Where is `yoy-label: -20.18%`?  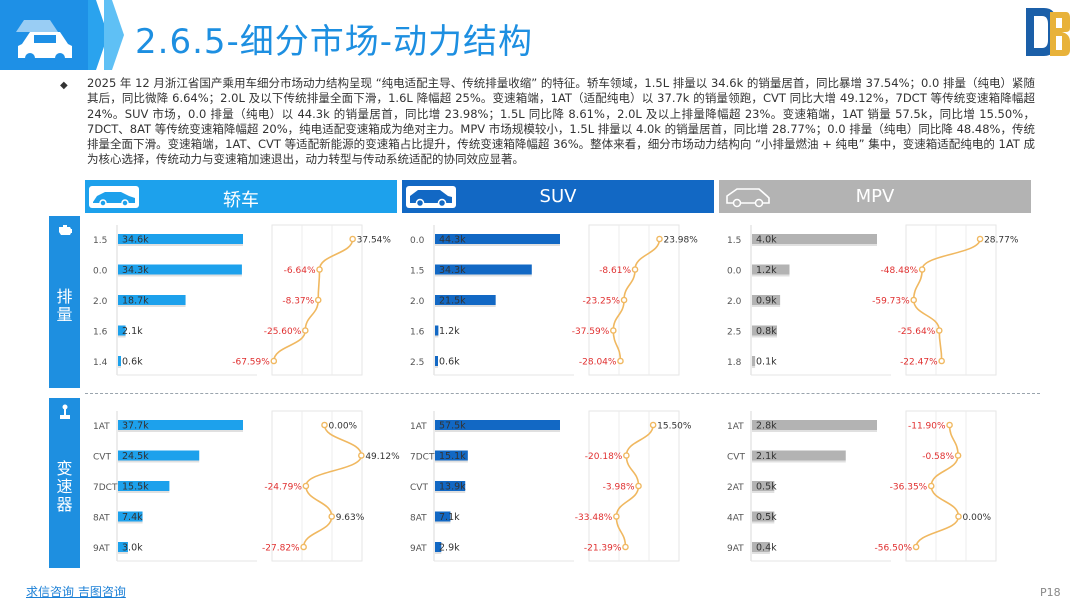 yoy-label: -20.18% is located at coordinates (604, 457).